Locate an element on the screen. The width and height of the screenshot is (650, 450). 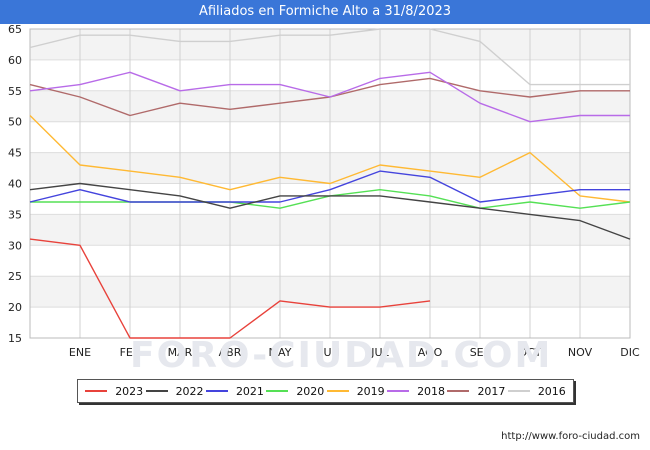
legend-label: 2023 is located at coordinates (129, 391).